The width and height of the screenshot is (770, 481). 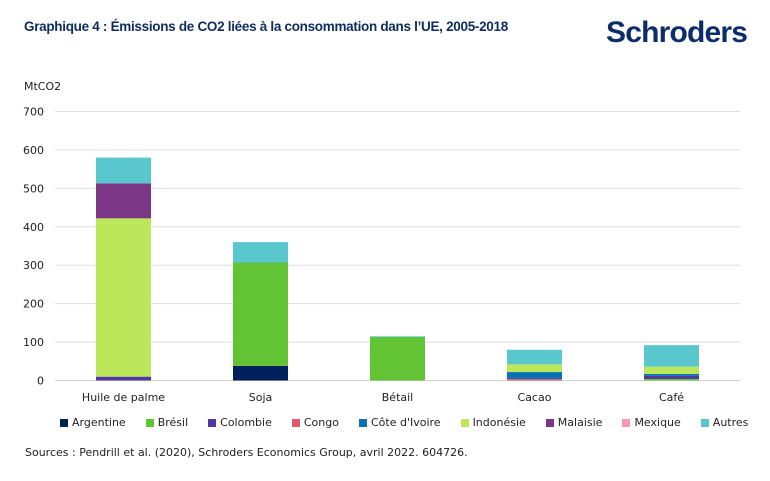 I want to click on y-axis-label: MtCO2, so click(x=43, y=86).